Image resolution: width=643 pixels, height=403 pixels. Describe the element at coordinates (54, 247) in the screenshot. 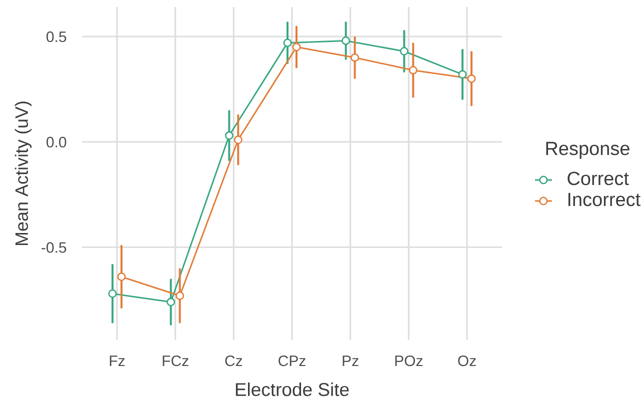

I see `y-tick-label: -0.5` at that location.